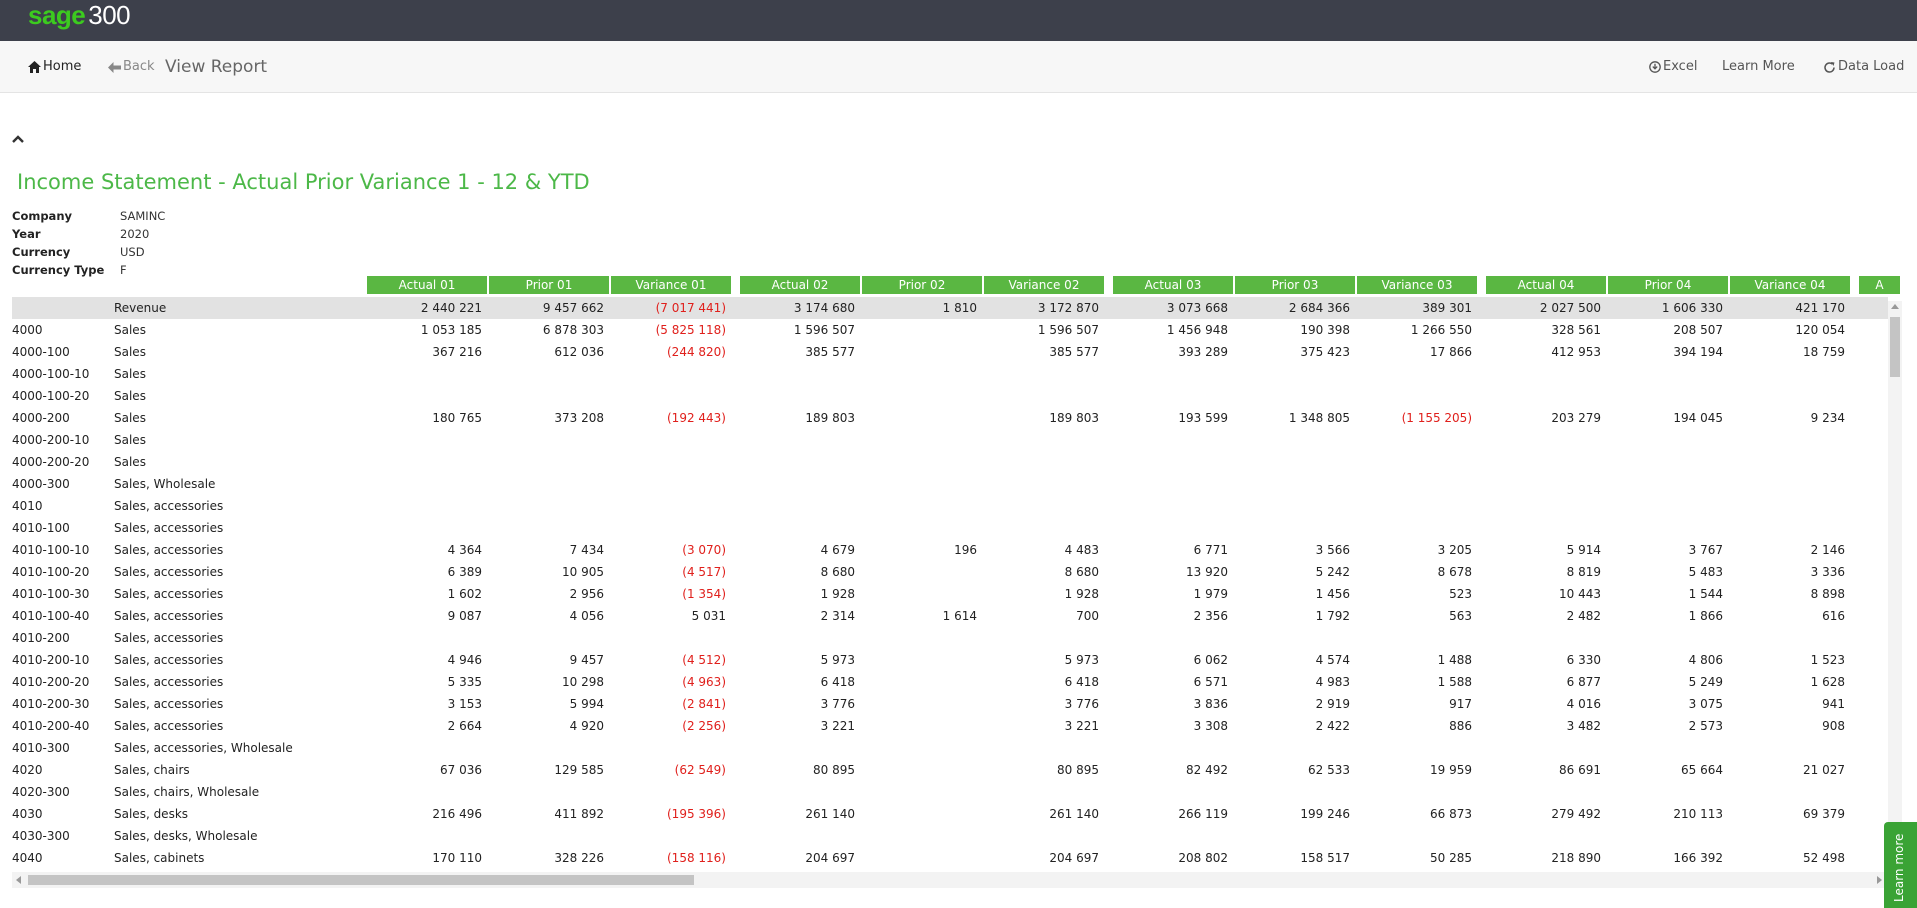 The image size is (1917, 908). Describe the element at coordinates (1295, 285) in the screenshot. I see `column-header: Prior 03` at that location.